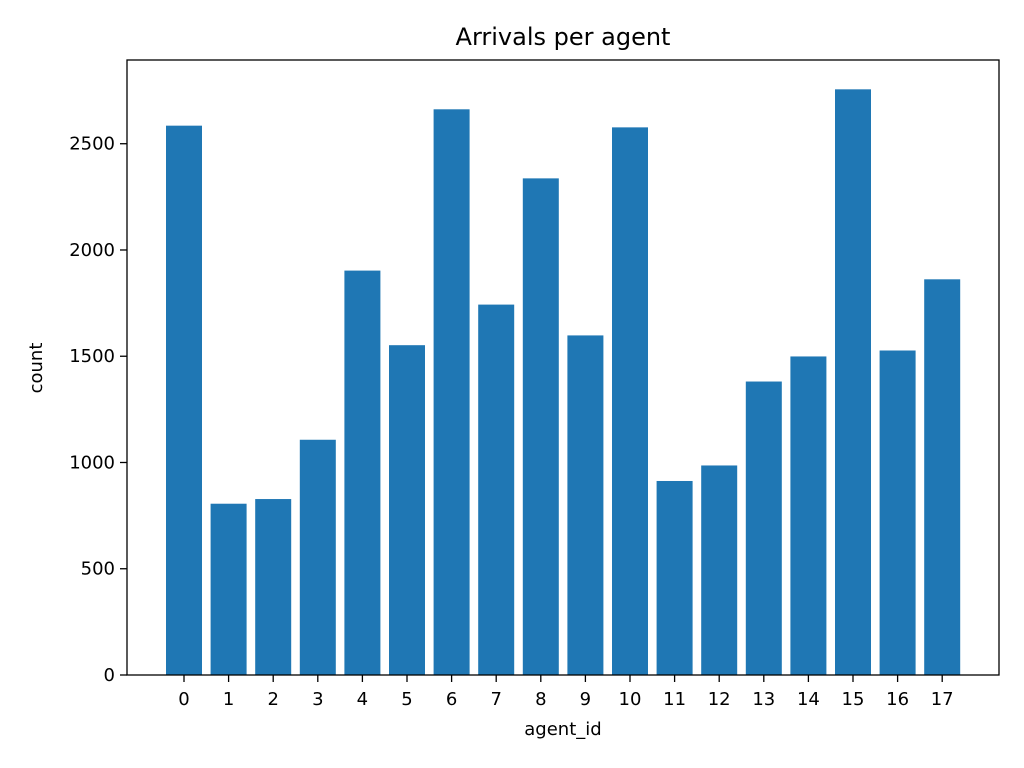 The width and height of the screenshot is (1024, 768). I want to click on x-tick-label: 14, so click(808, 699).